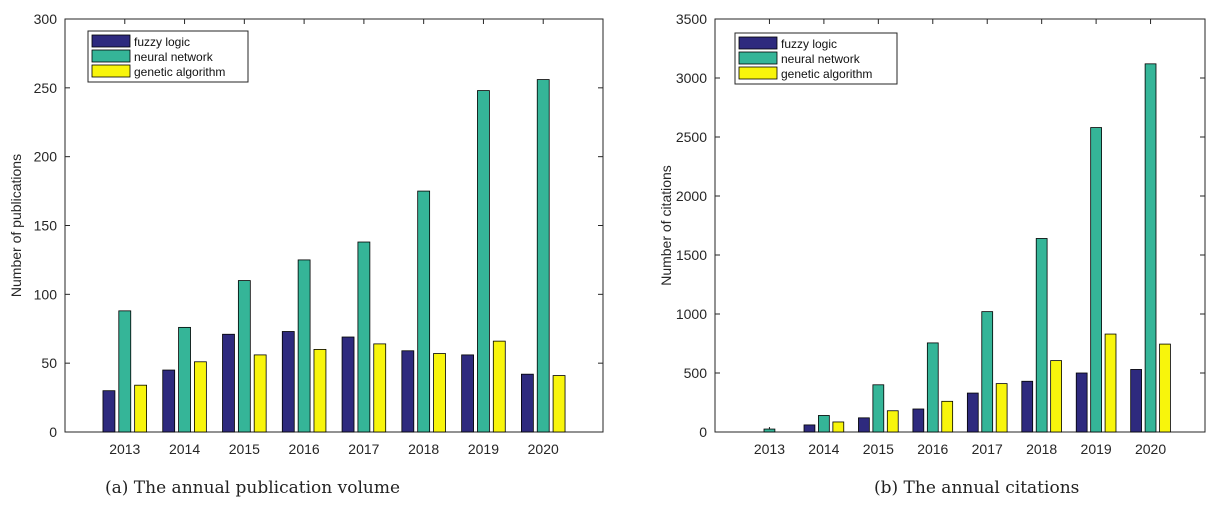  I want to click on y-axis-label: Number of publications, so click(16, 225).